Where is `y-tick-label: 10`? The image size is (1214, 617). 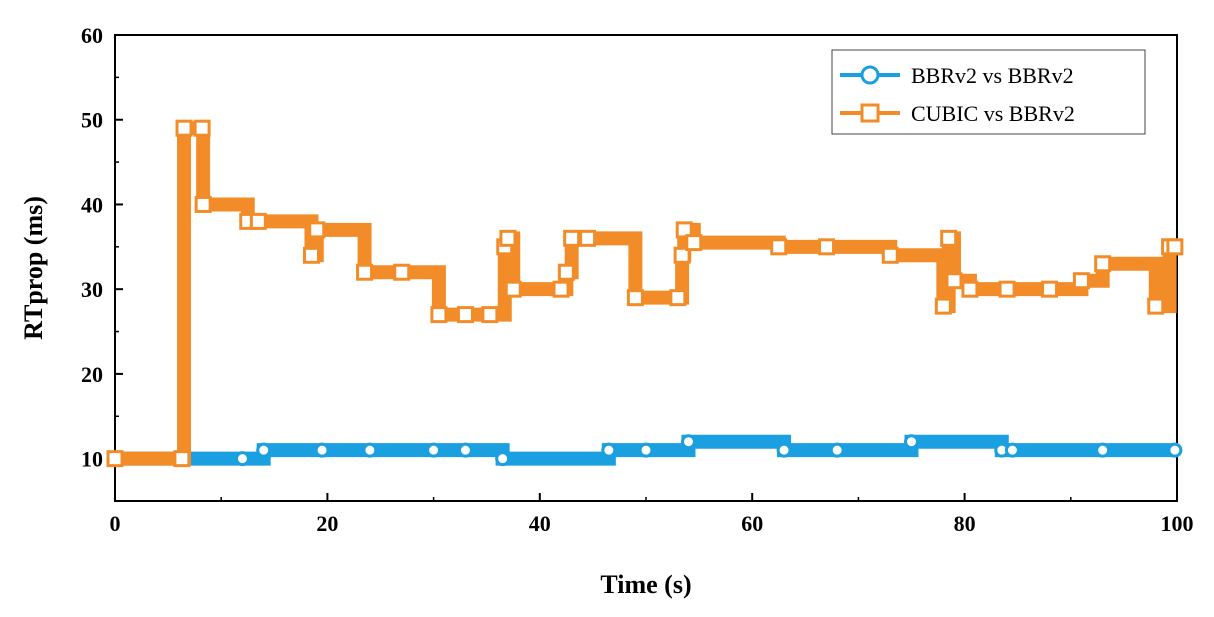
y-tick-label: 10 is located at coordinates (92, 459).